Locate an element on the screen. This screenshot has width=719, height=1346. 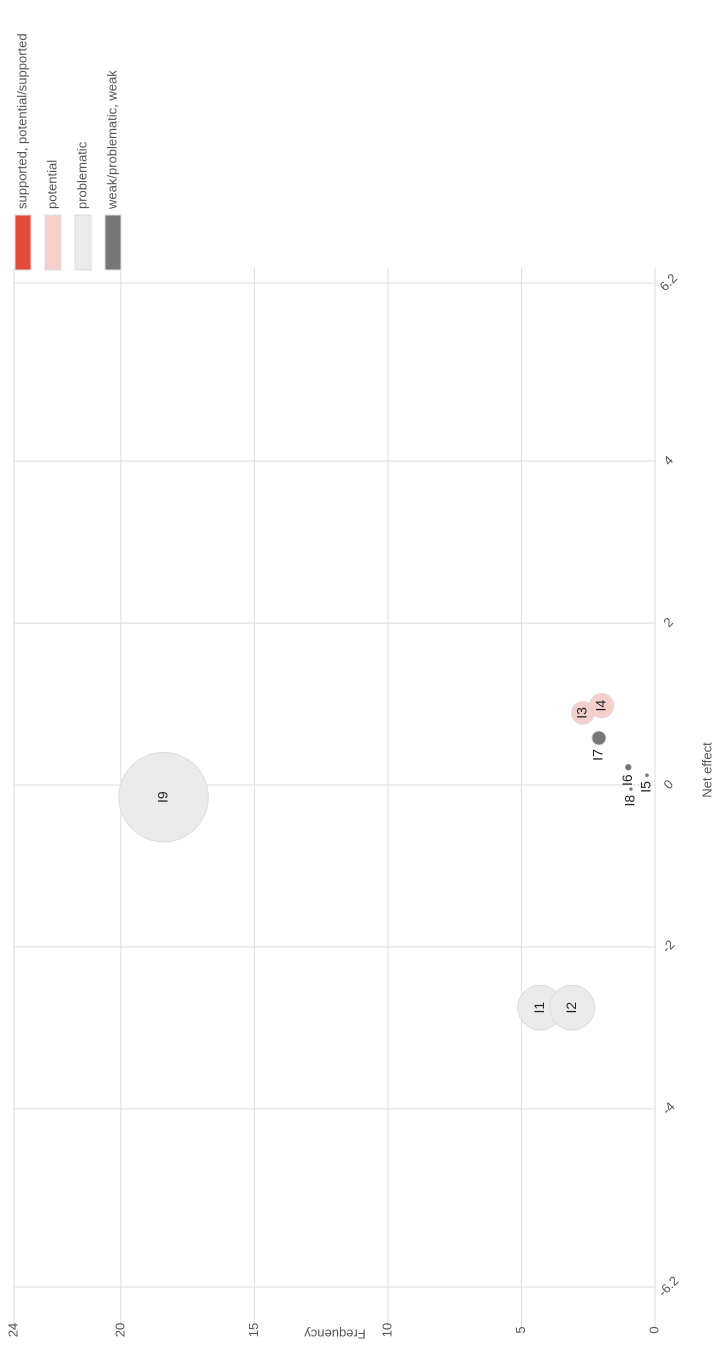
x-tick-label: 0 is located at coordinates (668, 784).